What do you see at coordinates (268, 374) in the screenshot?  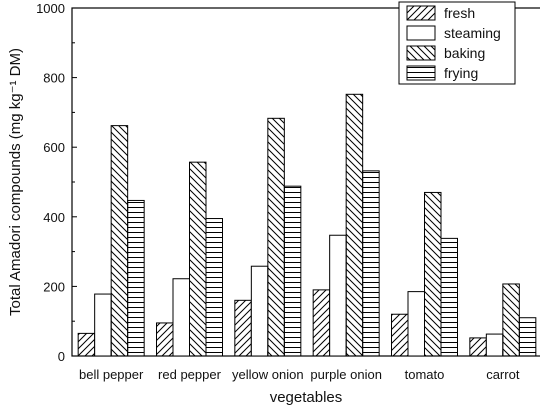 I see `x-tick-label: yellow onion` at bounding box center [268, 374].